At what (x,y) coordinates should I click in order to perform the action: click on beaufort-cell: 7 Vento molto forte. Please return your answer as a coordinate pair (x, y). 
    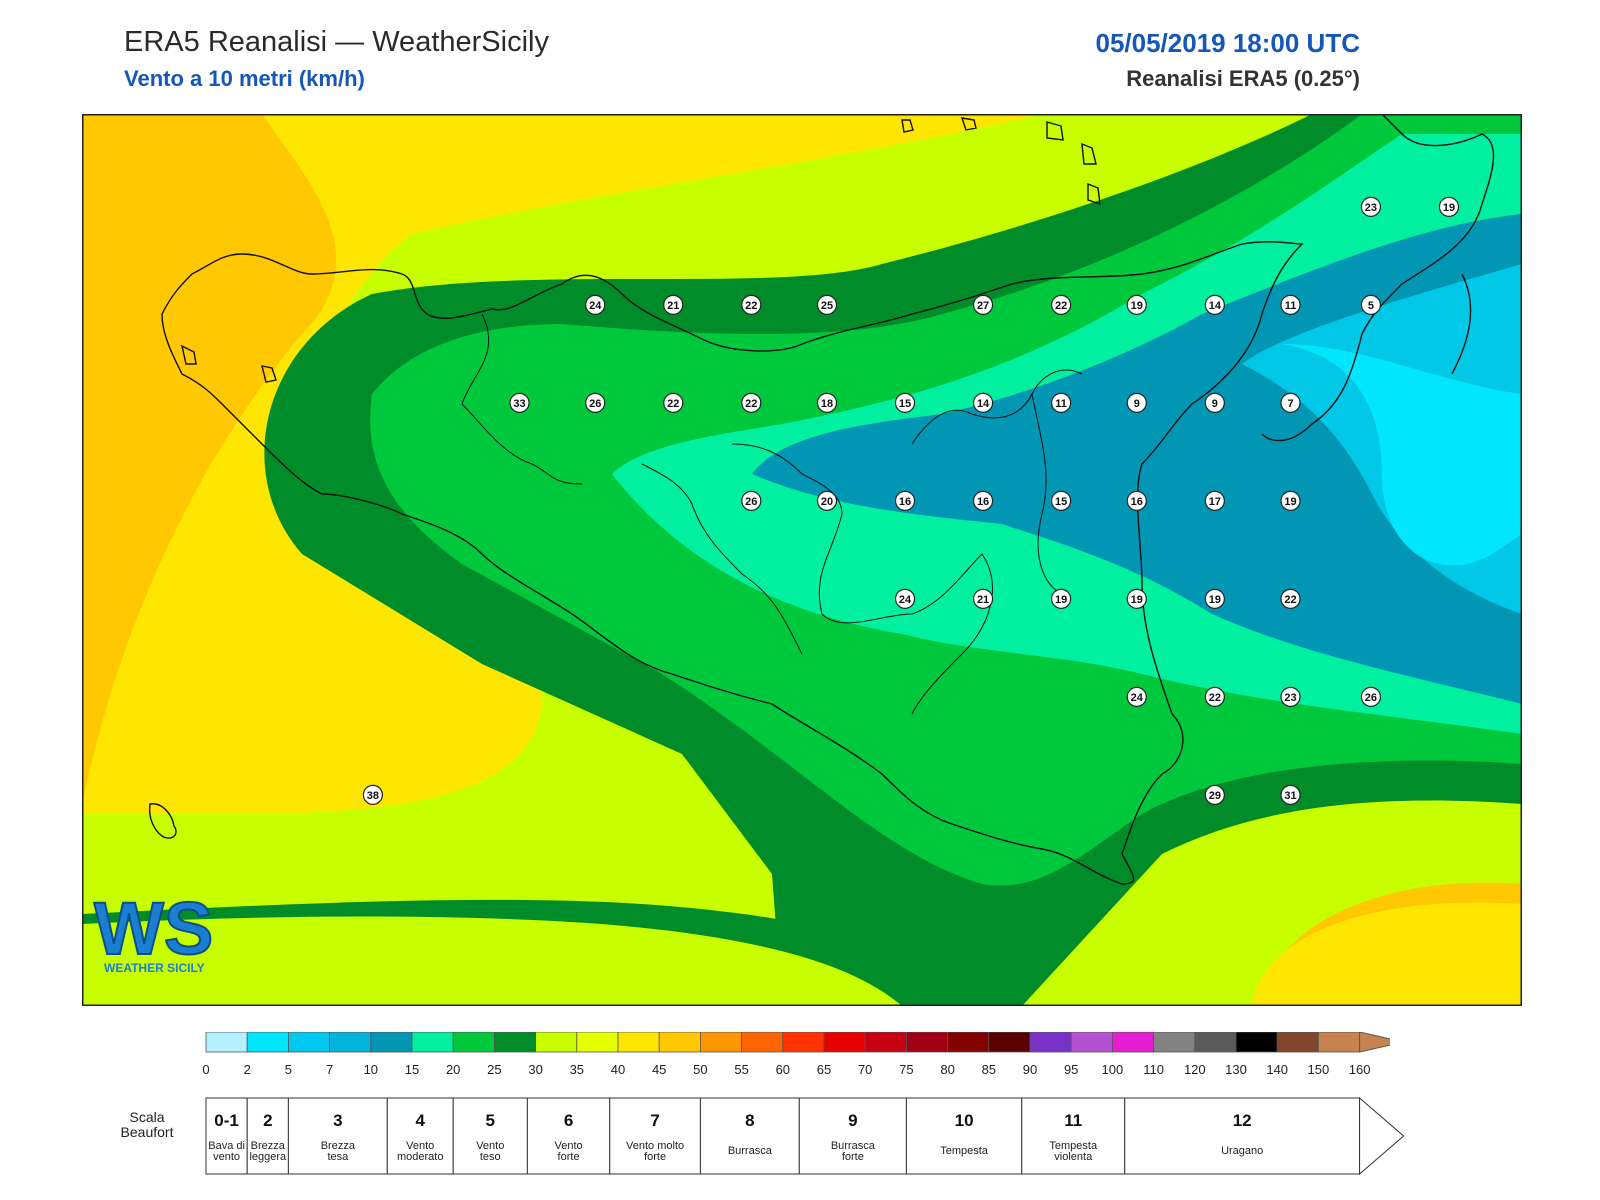
    Looking at the image, I should click on (655, 1136).